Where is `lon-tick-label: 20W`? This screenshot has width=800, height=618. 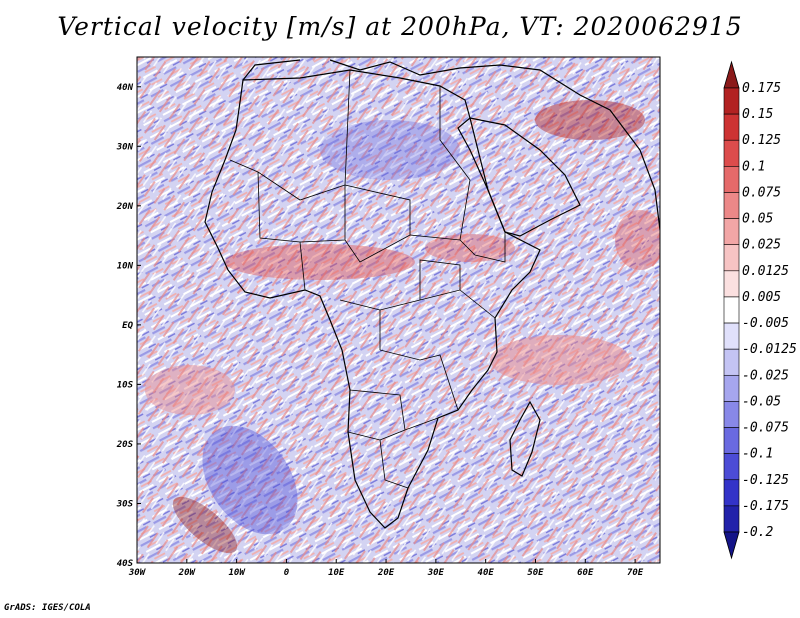
lon-tick-label: 20W is located at coordinates (187, 573).